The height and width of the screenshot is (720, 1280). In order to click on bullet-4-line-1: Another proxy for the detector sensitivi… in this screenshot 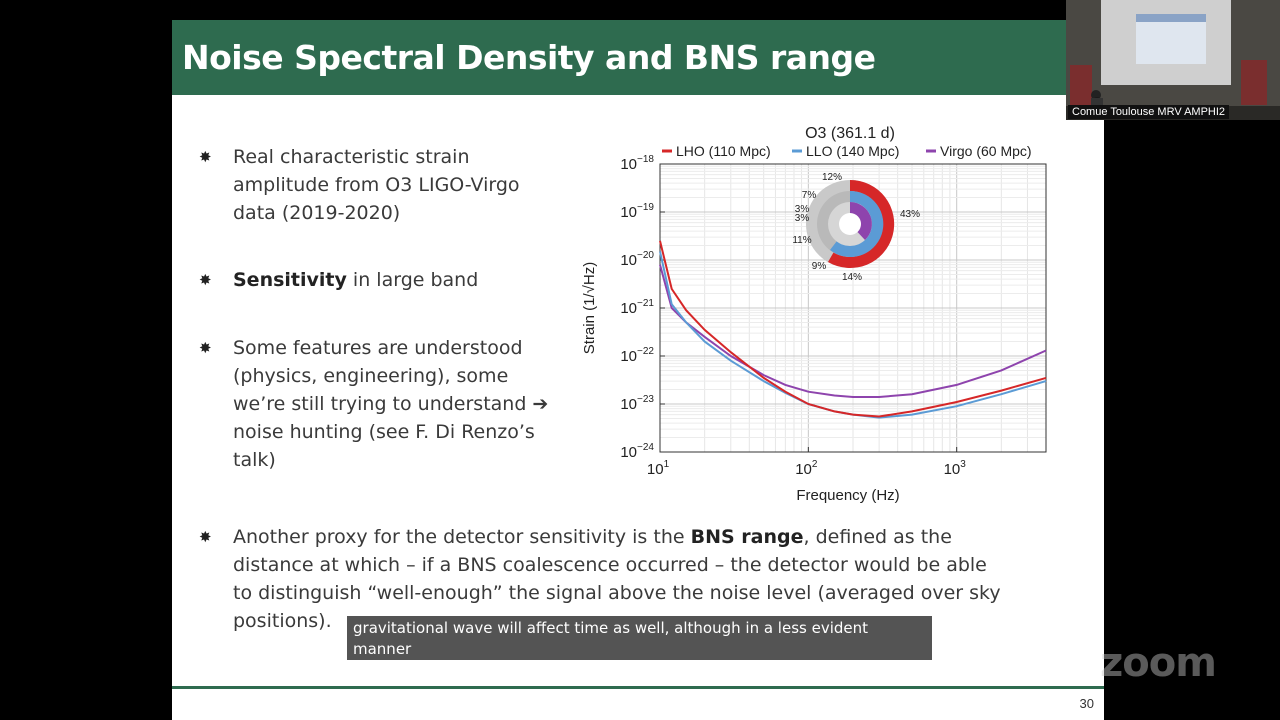, I will do `click(633, 537)`.